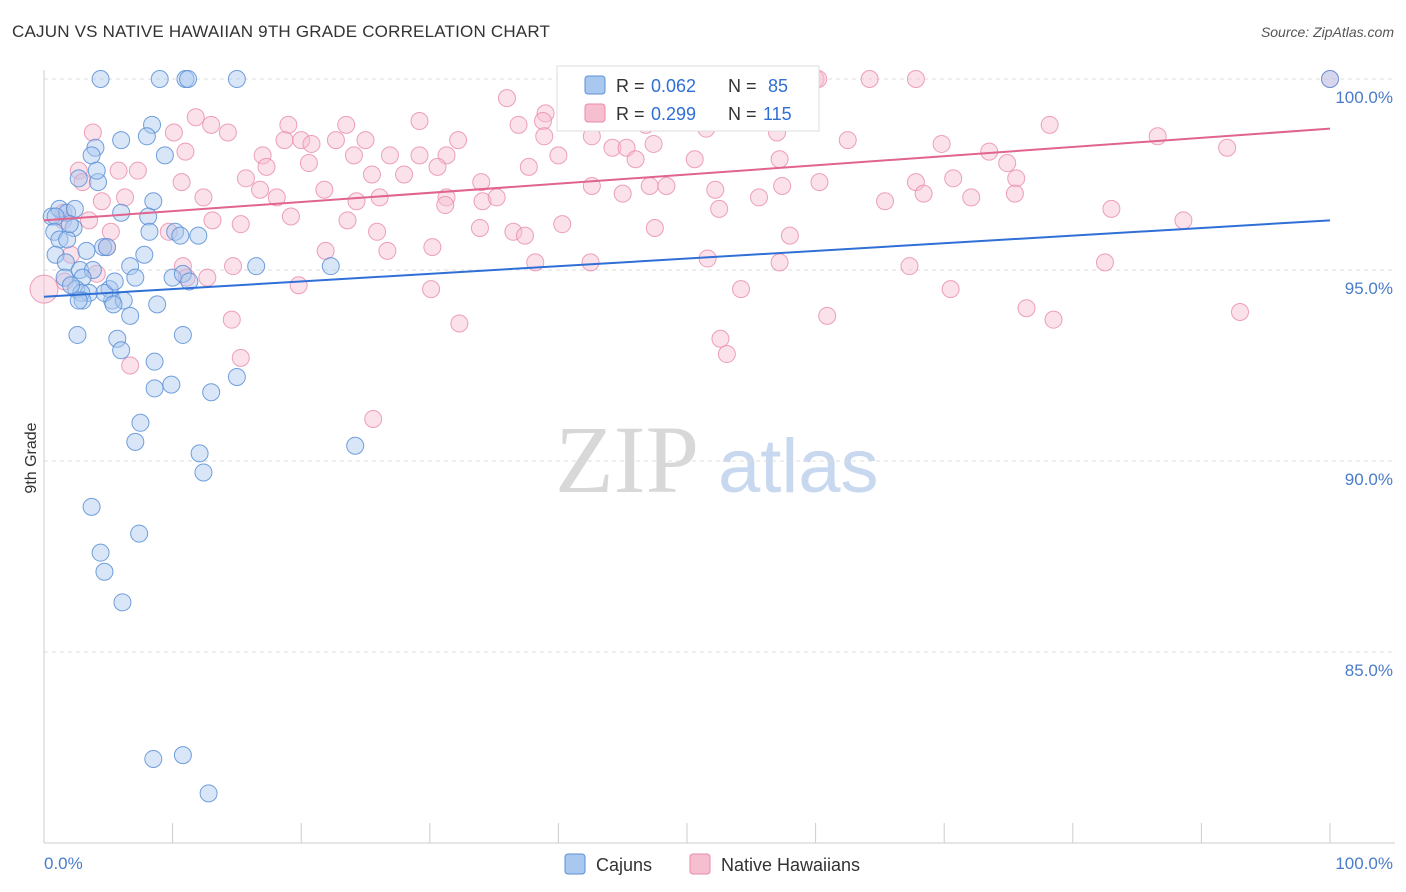  I want to click on legend-r-value-cajuns: 0.062, so click(673, 86).